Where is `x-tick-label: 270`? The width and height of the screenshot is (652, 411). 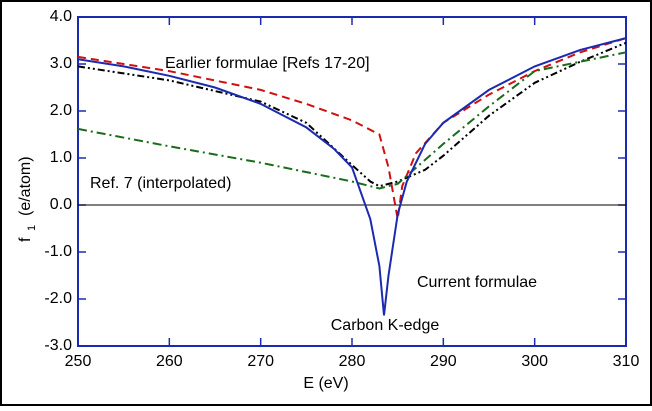 x-tick-label: 270 is located at coordinates (260, 361).